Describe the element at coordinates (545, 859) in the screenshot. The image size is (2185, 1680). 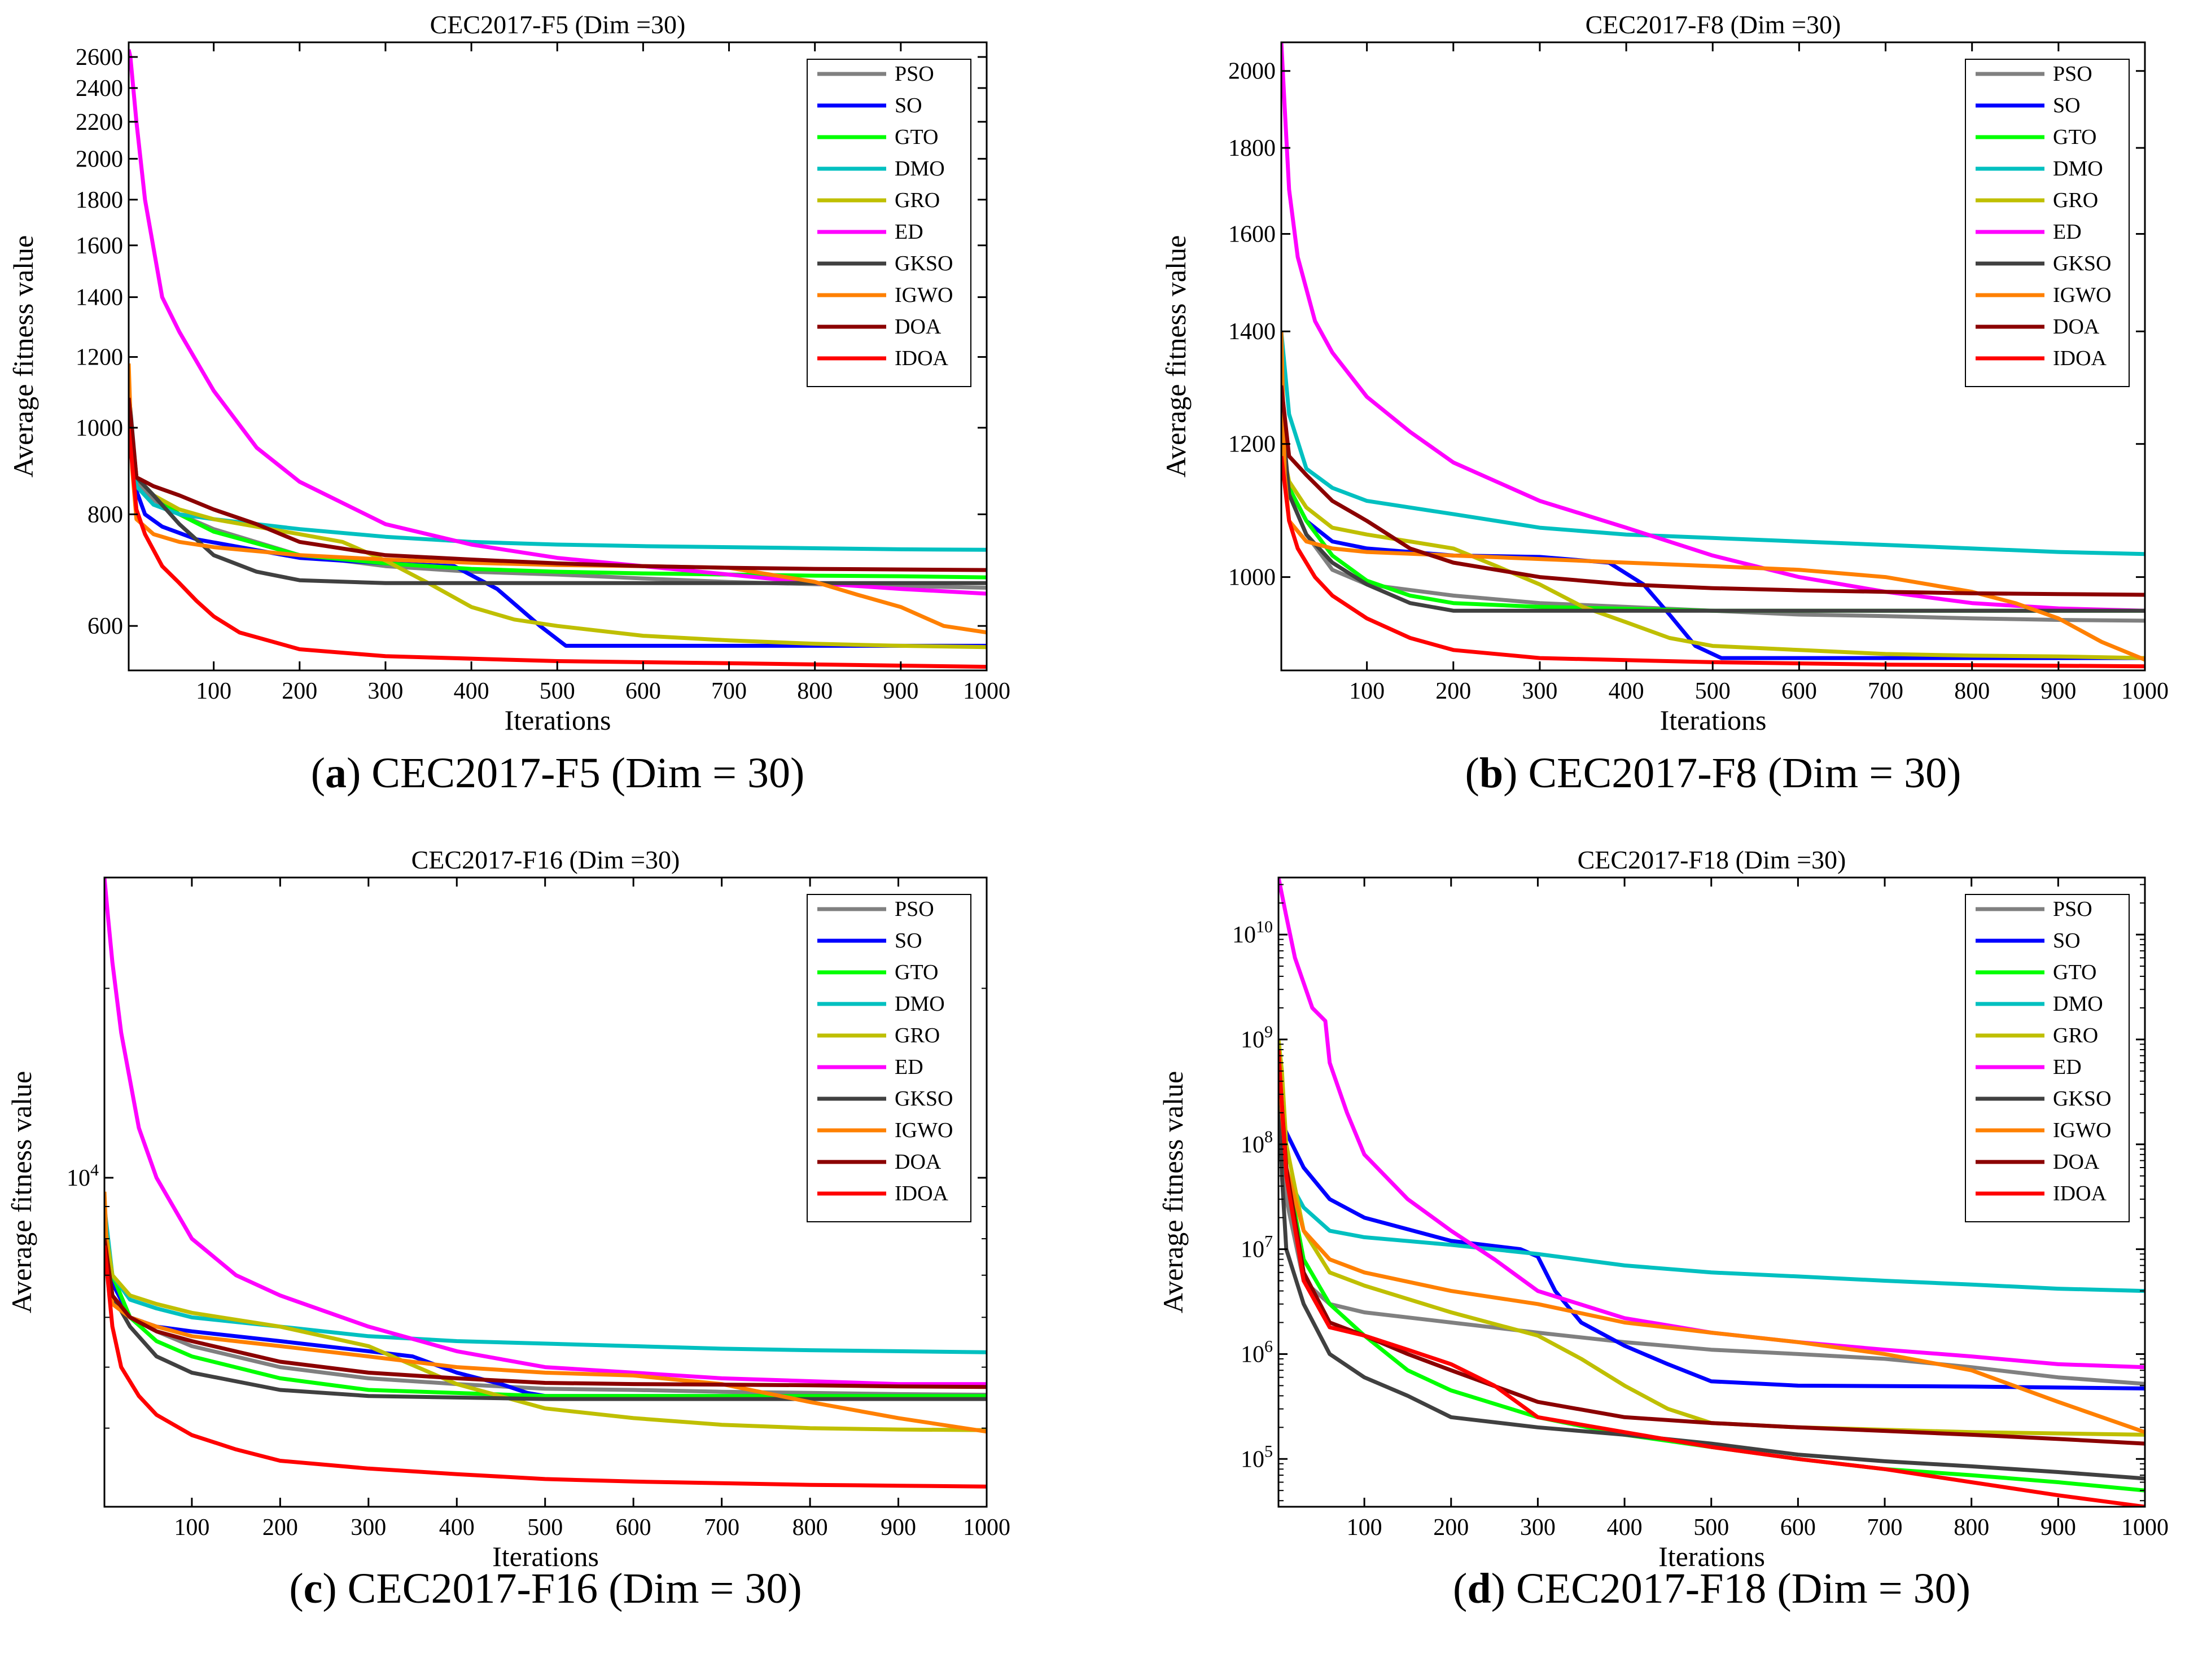
I see `plot-title: CEC2017-F16 (Dim =30)` at that location.